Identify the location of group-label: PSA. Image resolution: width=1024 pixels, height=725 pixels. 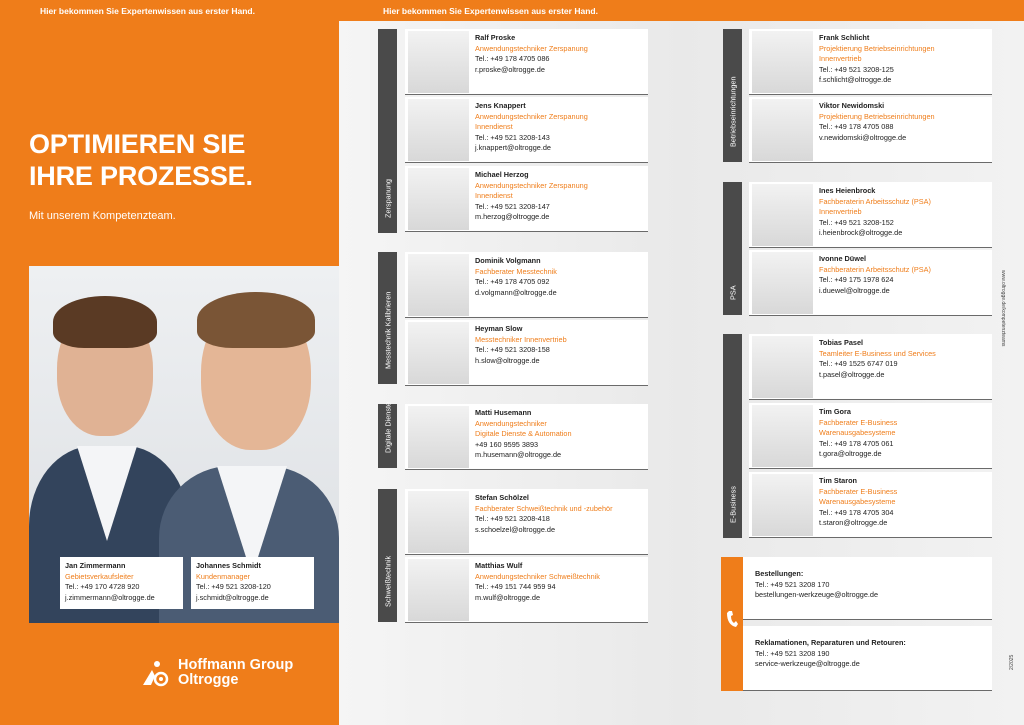
(732, 292).